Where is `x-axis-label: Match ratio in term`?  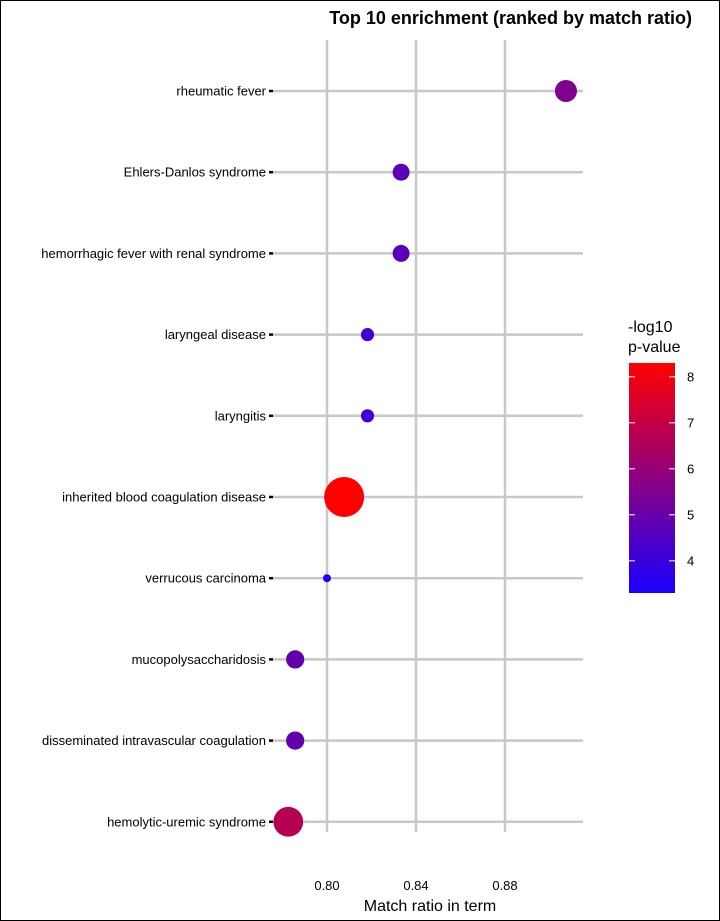 x-axis-label: Match ratio in term is located at coordinates (430, 906).